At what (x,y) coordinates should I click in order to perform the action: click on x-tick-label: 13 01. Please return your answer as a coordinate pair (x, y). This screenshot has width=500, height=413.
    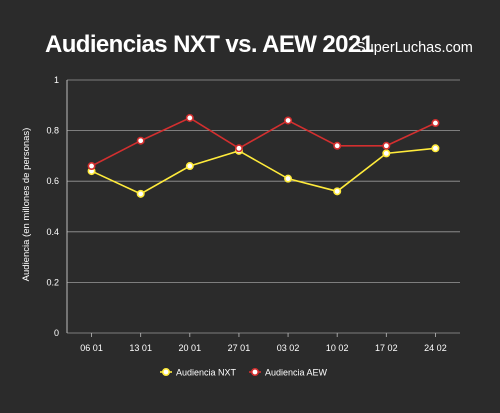
    Looking at the image, I should click on (140, 348).